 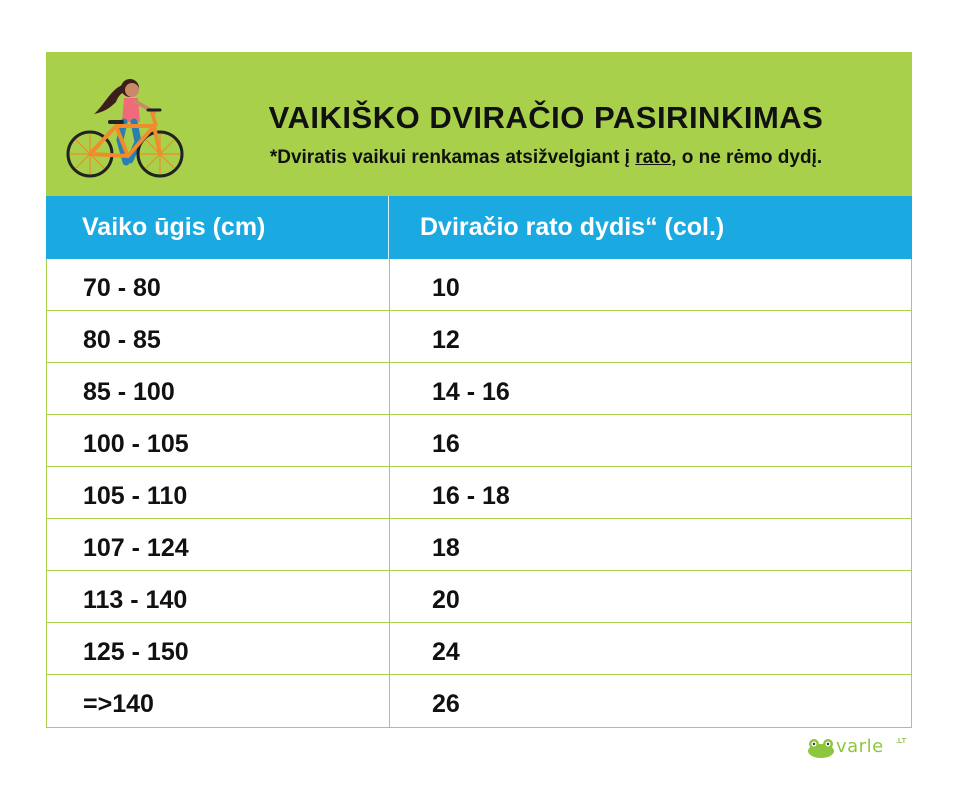 What do you see at coordinates (125, 128) in the screenshot?
I see `girl-riding-bicycle-icon` at bounding box center [125, 128].